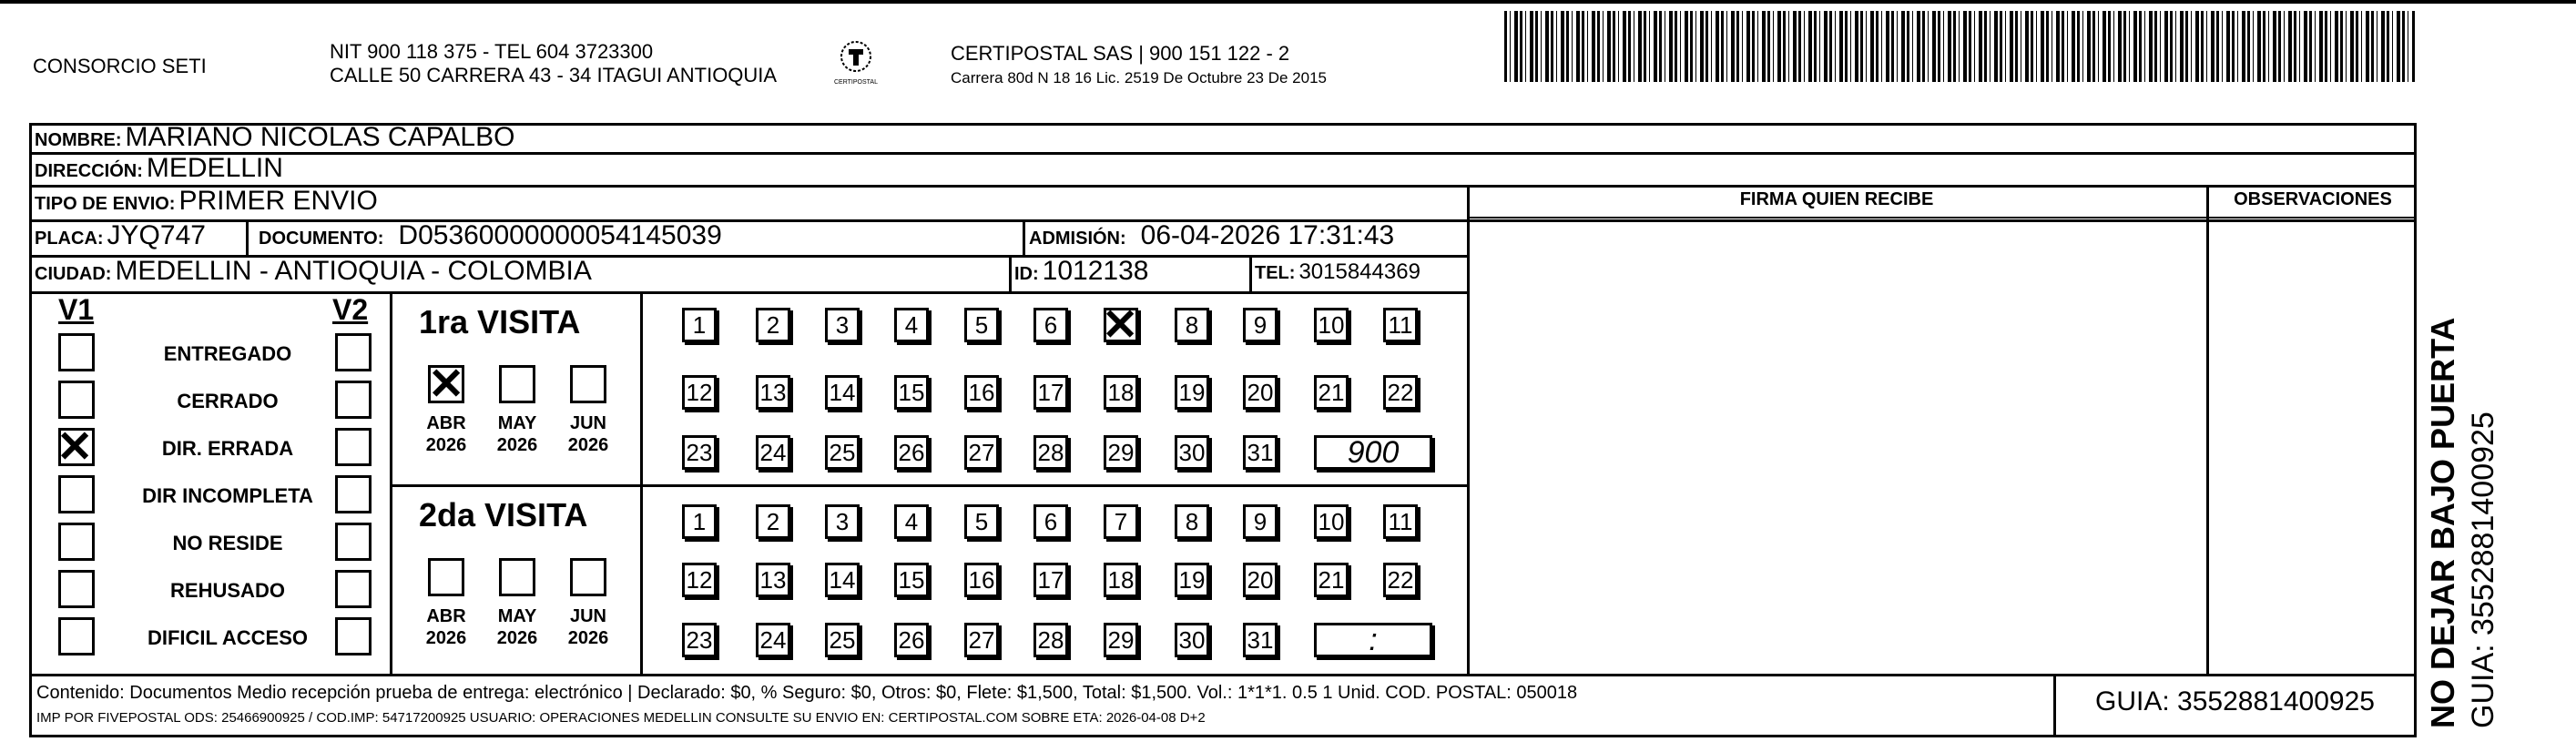  What do you see at coordinates (228, 448) in the screenshot?
I see `status-label: DIR. ERRADA` at bounding box center [228, 448].